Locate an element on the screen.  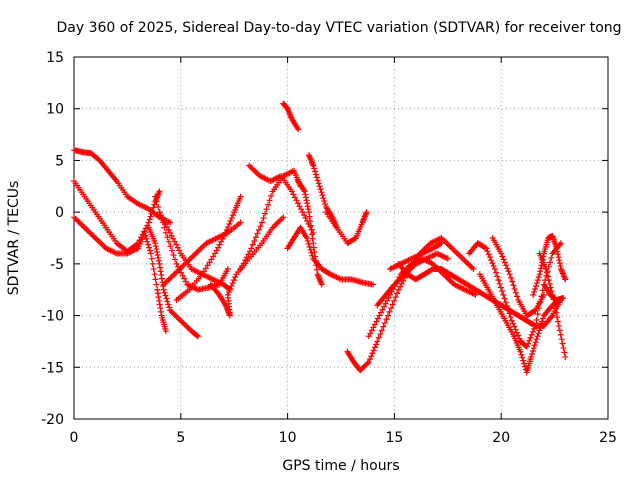
x-tick-label: 20 is located at coordinates (501, 438).